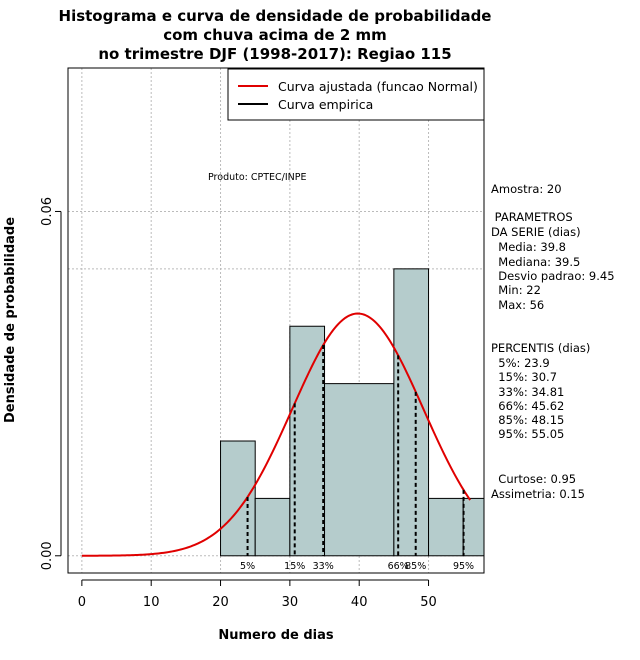 The width and height of the screenshot is (640, 660). What do you see at coordinates (516, 290) in the screenshot?
I see `stat-min: Min: 22` at bounding box center [516, 290].